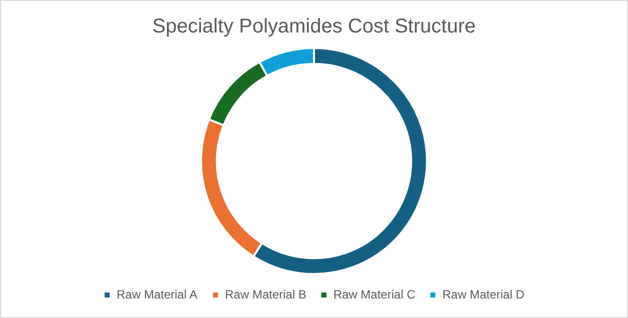 The width and height of the screenshot is (628, 318). I want to click on legend-label: Raw Material D, so click(483, 294).